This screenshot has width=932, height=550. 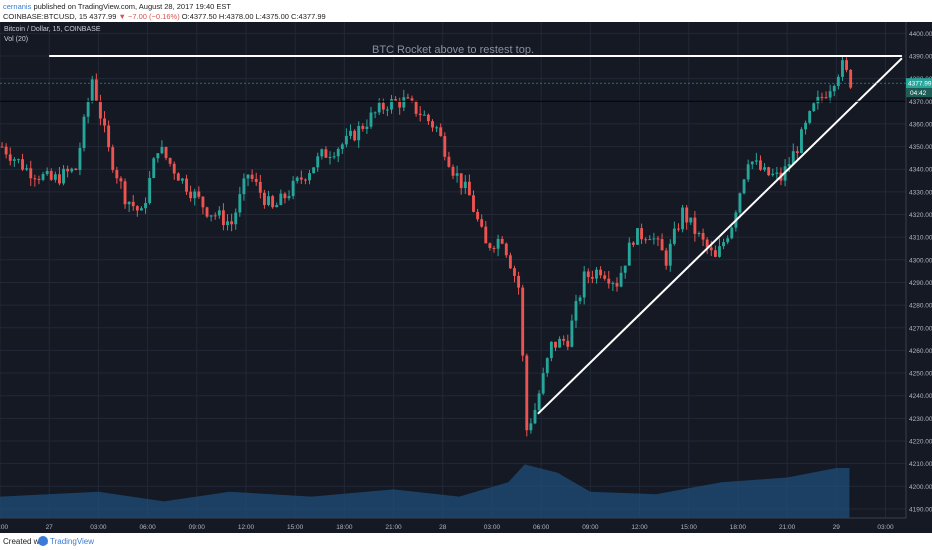 What do you see at coordinates (920, 328) in the screenshot?
I see `y-tick-label: 4270.00` at bounding box center [920, 328].